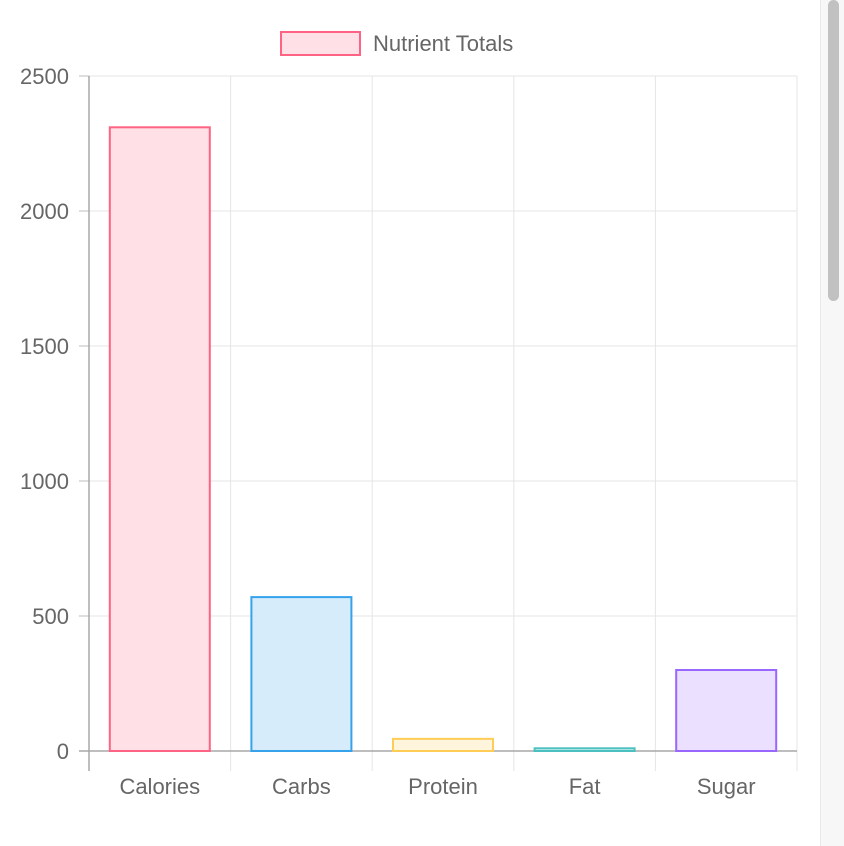 This screenshot has width=844, height=846. I want to click on y-axis-ticks: 0 500 1000 1500 2000 2500, so click(44, 414).